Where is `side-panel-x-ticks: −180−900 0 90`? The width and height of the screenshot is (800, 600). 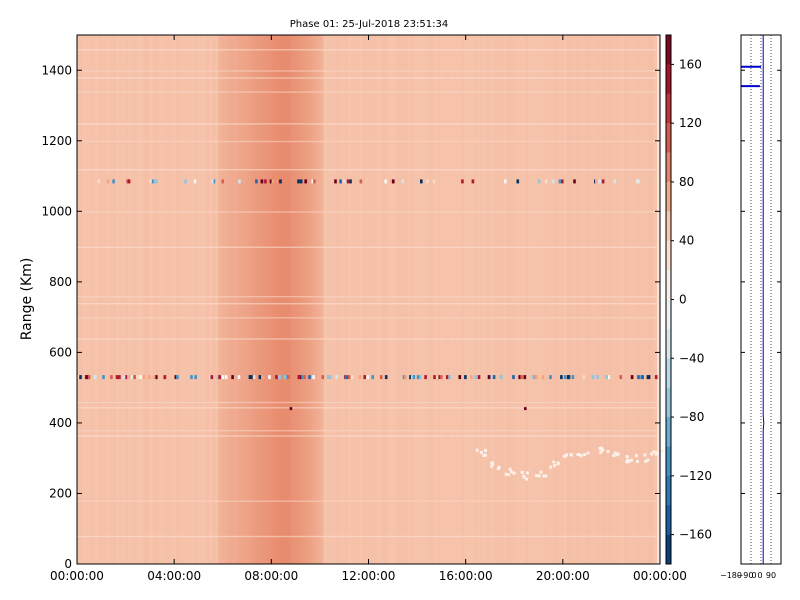
side-panel-x-ticks: −180−900 0 90 is located at coordinates (748, 575).